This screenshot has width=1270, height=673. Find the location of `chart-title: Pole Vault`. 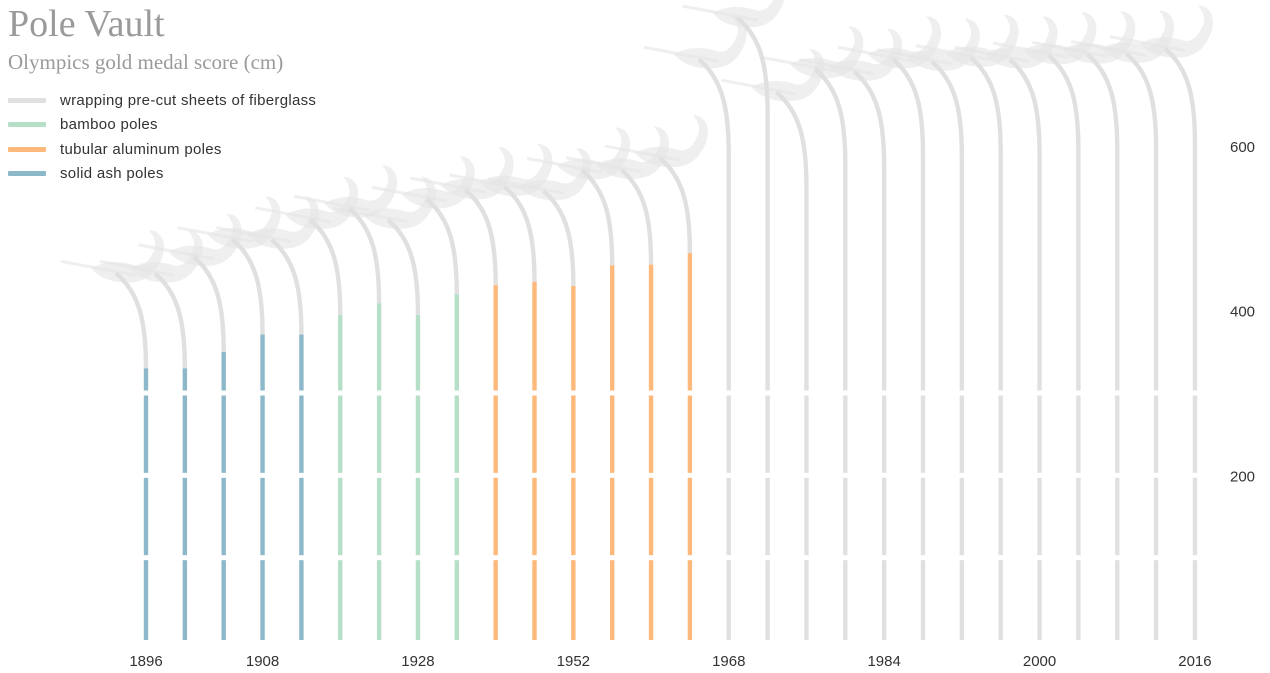

chart-title: Pole Vault is located at coordinates (86, 24).